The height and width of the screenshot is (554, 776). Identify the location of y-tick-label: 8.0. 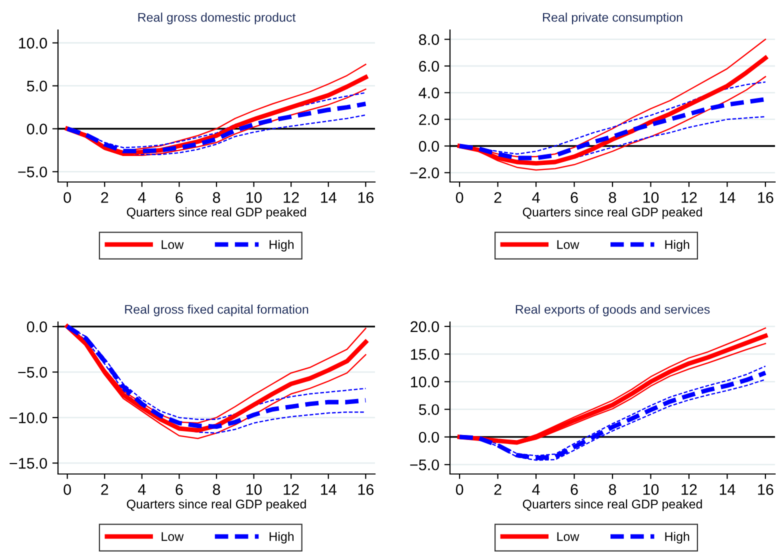
(429, 40).